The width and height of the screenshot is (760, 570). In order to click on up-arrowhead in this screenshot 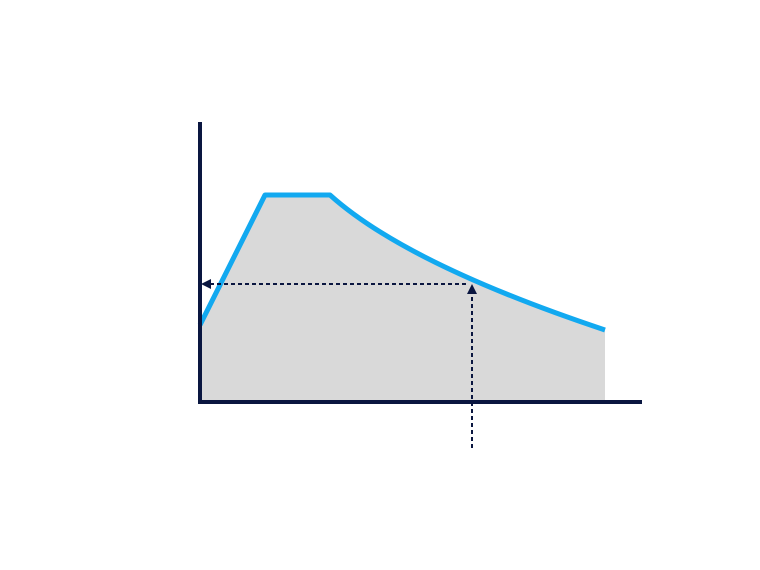, I will do `click(472, 289)`.